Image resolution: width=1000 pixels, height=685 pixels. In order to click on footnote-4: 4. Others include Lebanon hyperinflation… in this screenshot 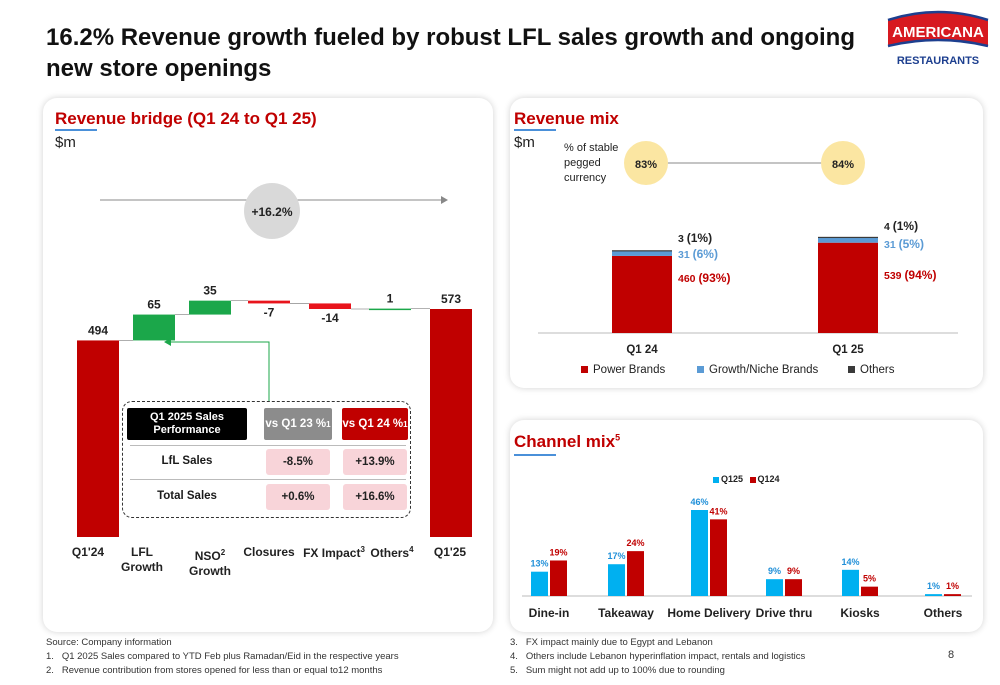, I will do `click(658, 656)`.